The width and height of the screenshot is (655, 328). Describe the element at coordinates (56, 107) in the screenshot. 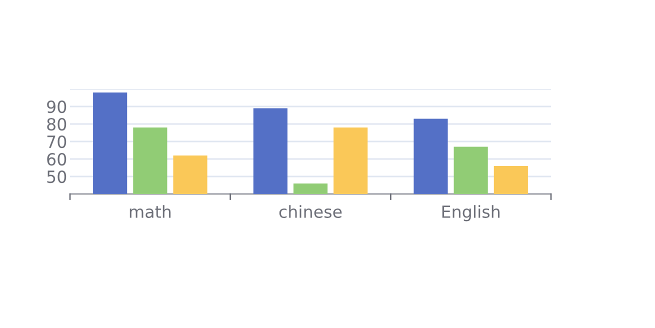

I see `y-tick-label: 90` at that location.